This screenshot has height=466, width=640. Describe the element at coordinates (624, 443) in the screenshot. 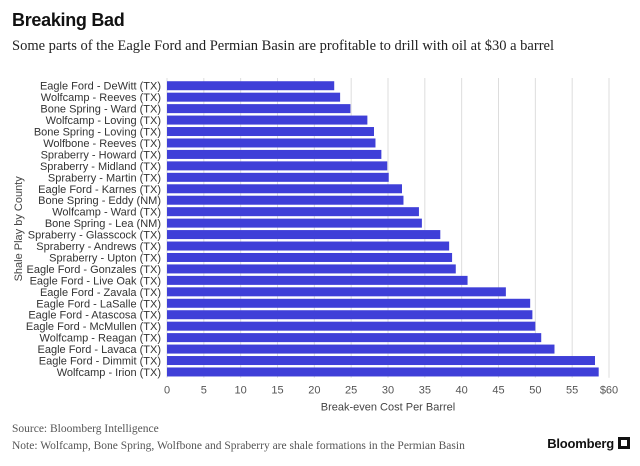

I see `logo-square-icon` at that location.